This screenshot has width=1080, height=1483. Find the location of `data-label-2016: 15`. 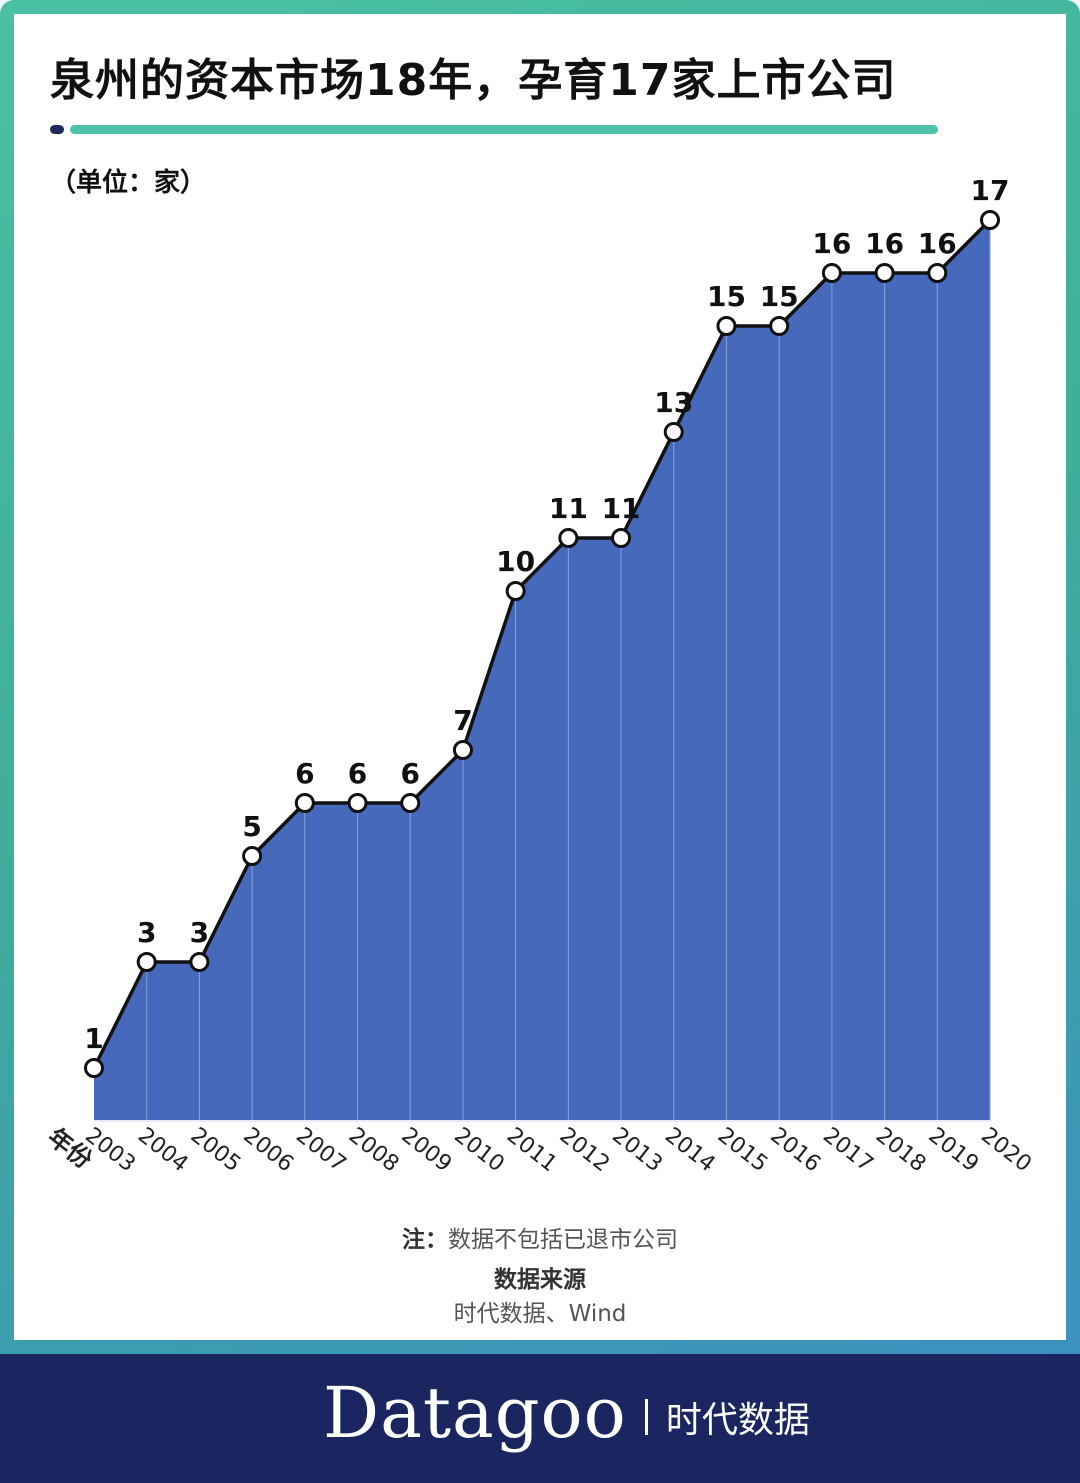

data-label-2016: 15 is located at coordinates (779, 296).